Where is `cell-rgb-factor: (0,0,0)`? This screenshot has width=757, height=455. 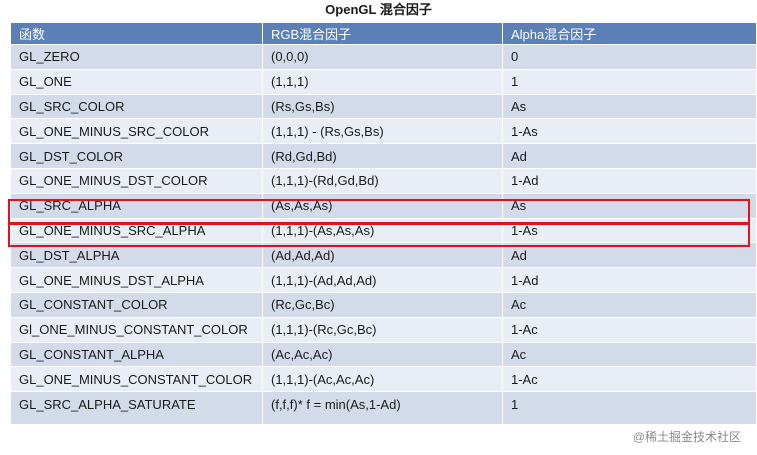 cell-rgb-factor: (0,0,0) is located at coordinates (382, 57).